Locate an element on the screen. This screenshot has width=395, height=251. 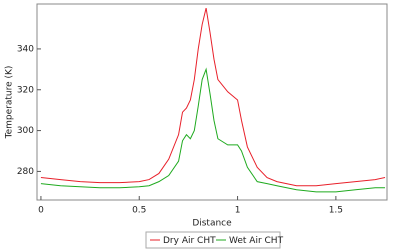
y-tick-label: 280 is located at coordinates (25, 172).